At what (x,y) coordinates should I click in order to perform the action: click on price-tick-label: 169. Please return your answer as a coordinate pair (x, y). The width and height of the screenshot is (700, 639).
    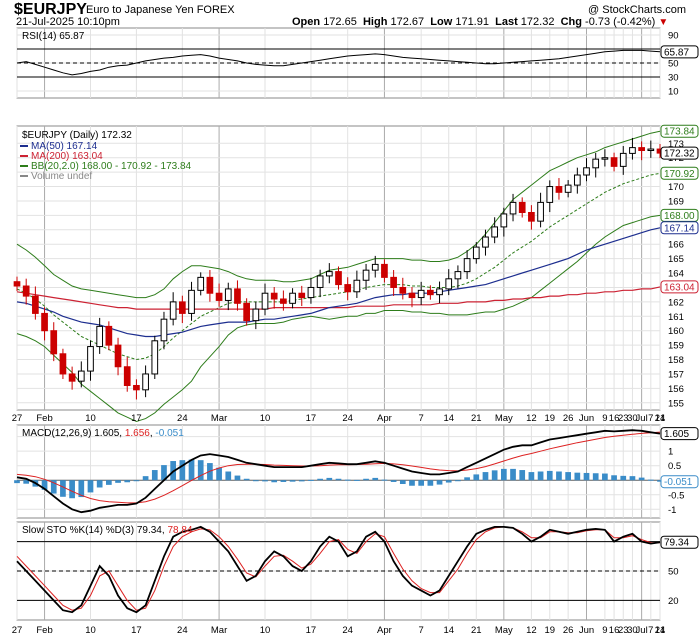
    Looking at the image, I should click on (676, 201).